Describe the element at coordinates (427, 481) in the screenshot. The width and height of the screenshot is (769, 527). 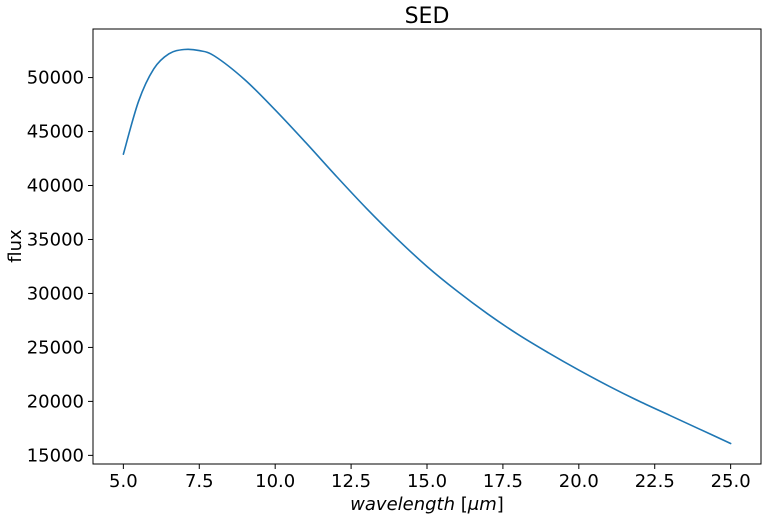
I see `x-tick-label: 15.0` at that location.